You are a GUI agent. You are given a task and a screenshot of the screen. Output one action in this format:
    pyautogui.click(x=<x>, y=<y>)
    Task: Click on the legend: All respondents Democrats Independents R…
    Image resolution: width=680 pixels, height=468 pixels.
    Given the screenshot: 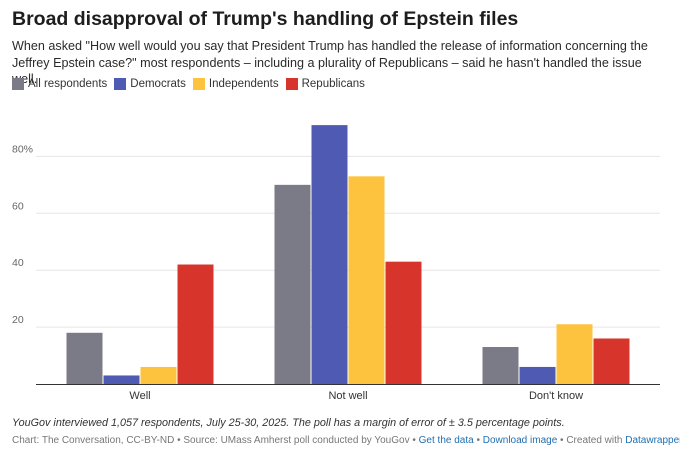 What is the action you would take?
    pyautogui.click(x=192, y=84)
    